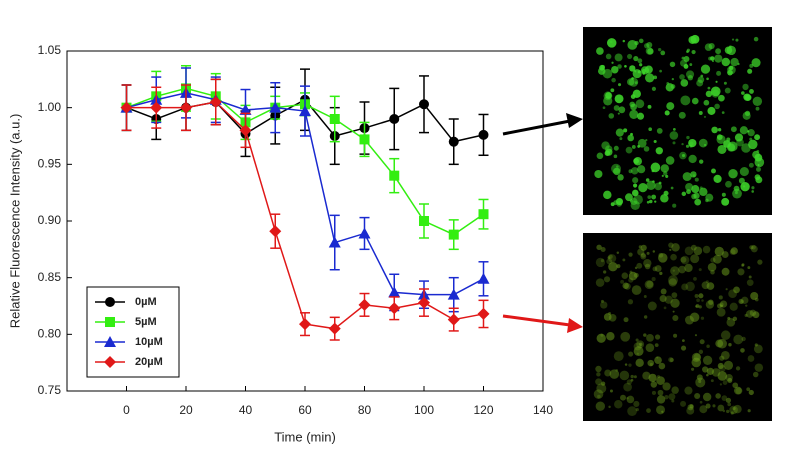 This screenshot has width=804, height=458. What do you see at coordinates (305, 410) in the screenshot?
I see `x-tick-label: 60` at bounding box center [305, 410].